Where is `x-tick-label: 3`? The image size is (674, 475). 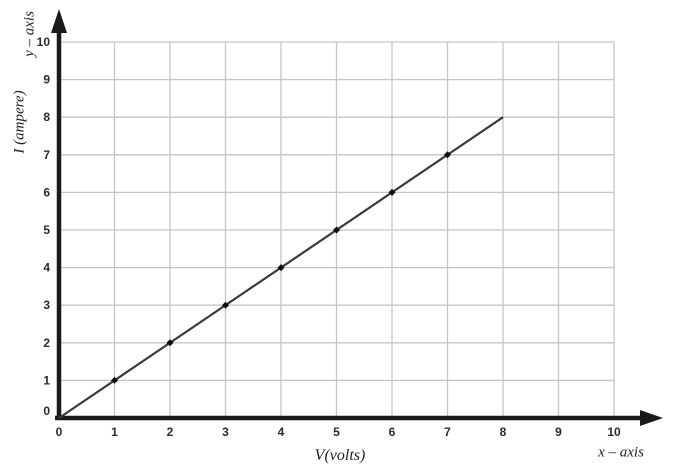
x-tick-label: 3 is located at coordinates (225, 432).